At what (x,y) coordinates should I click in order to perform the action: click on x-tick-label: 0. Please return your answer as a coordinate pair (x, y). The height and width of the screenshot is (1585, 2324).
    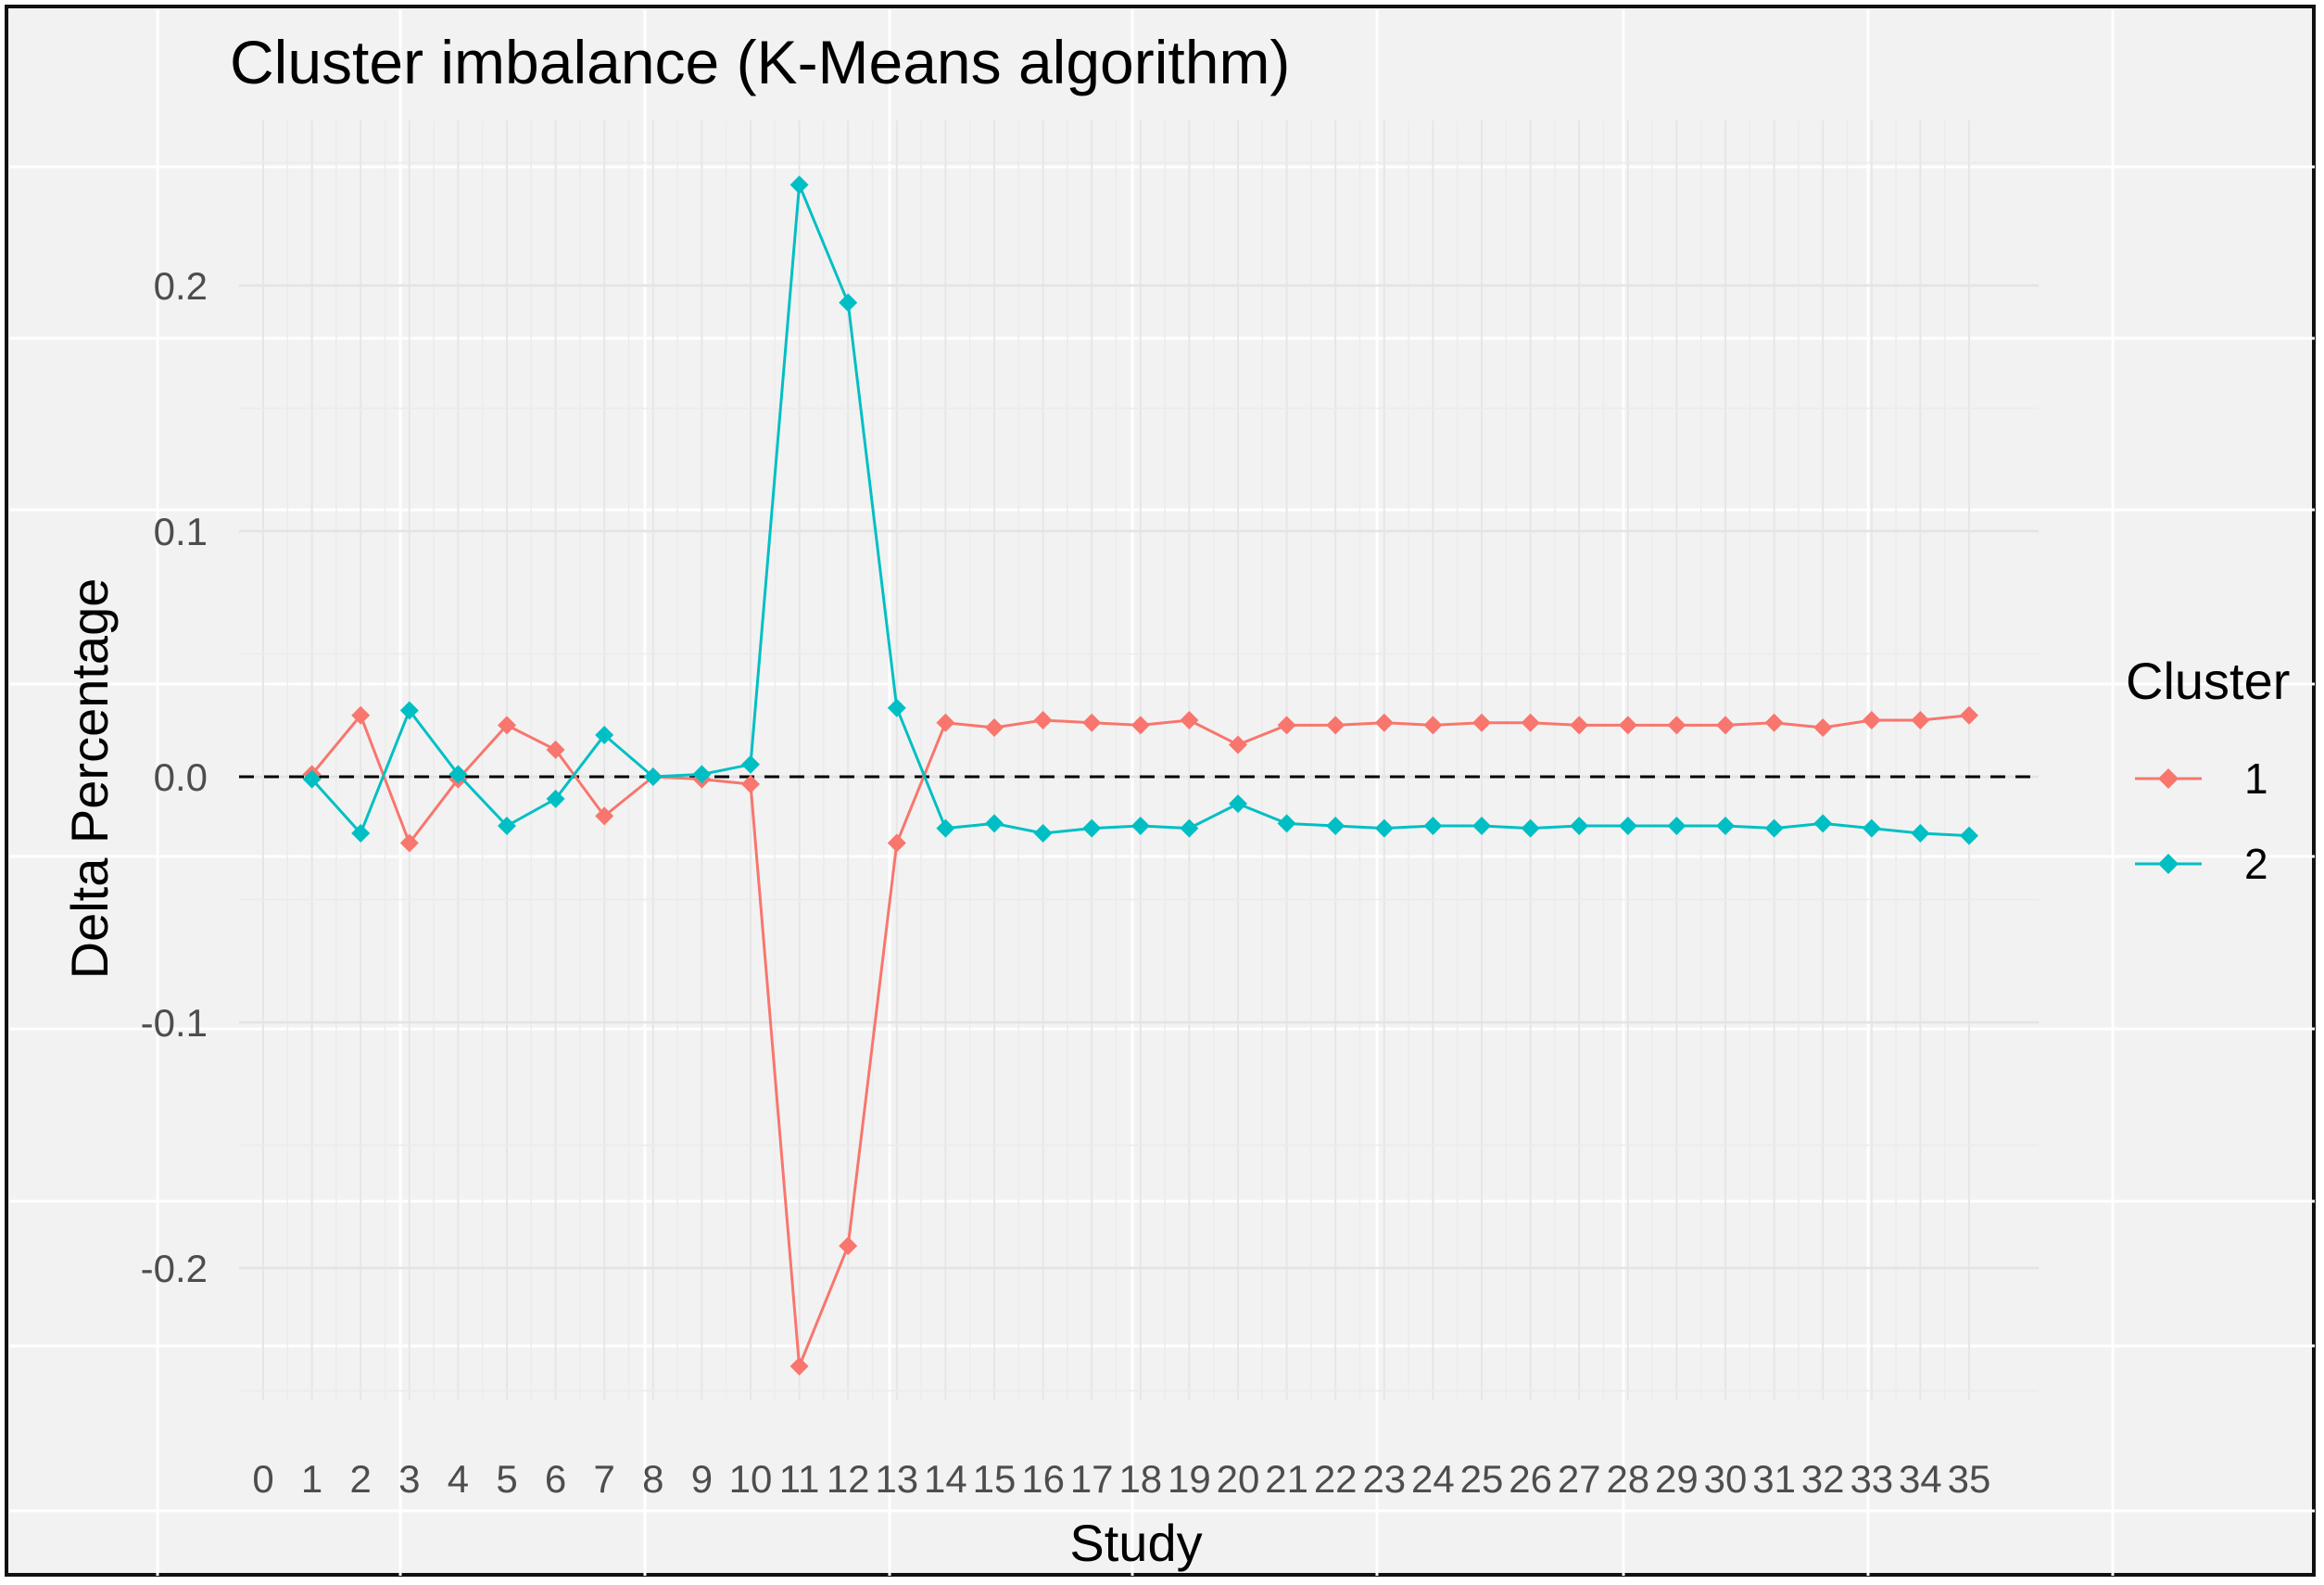
    Looking at the image, I should click on (262, 1479).